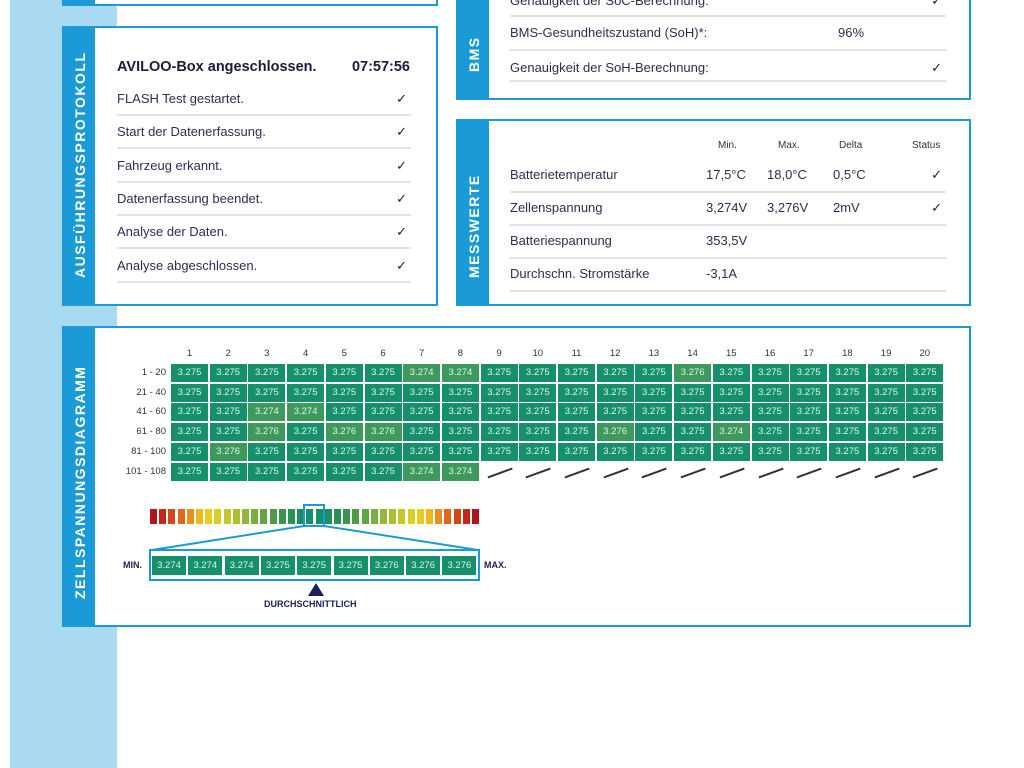  Describe the element at coordinates (191, 132) in the screenshot. I see `protokoll-item-label: Start der Datenerfassung.` at that location.